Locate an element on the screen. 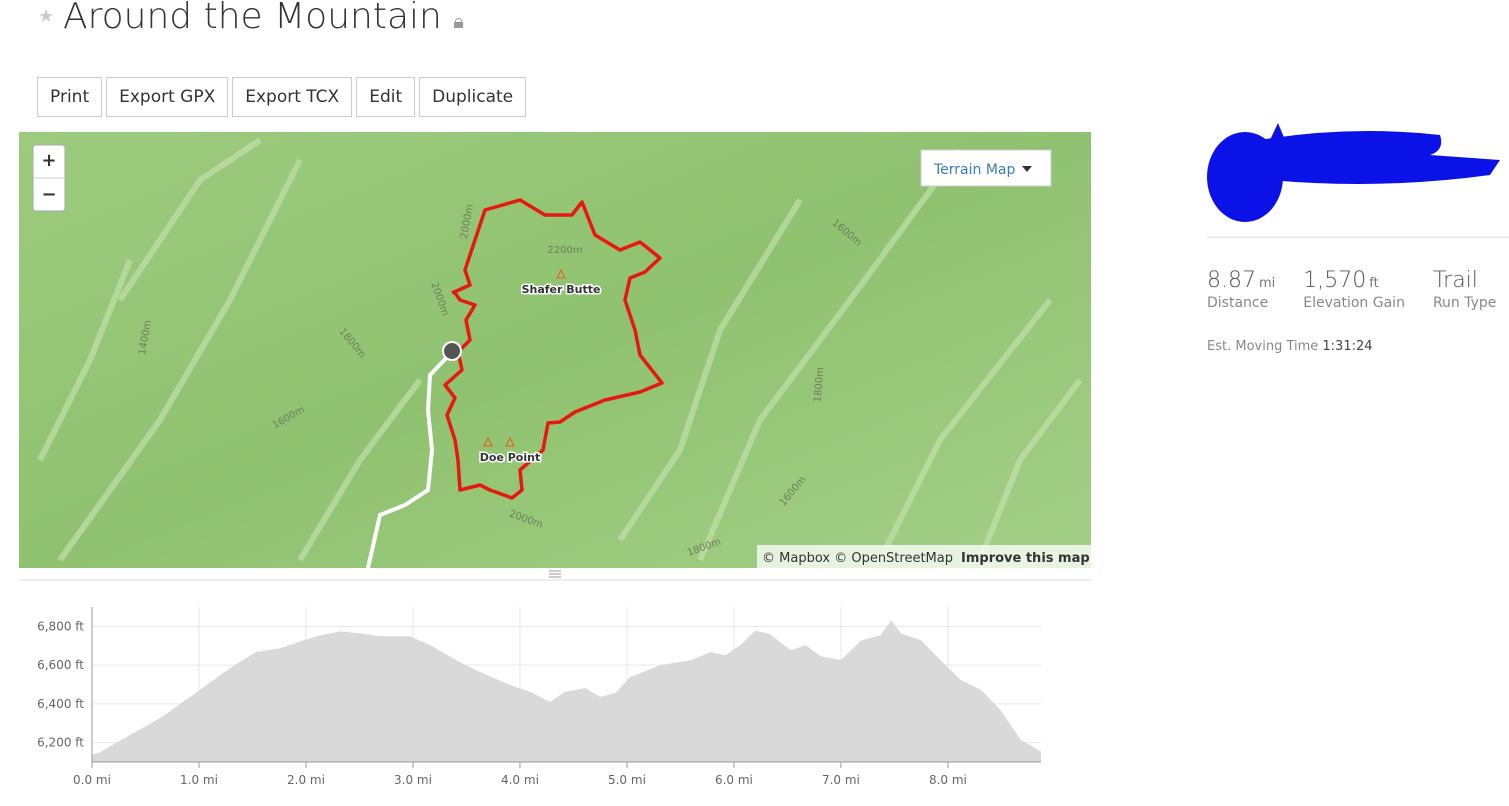 The width and height of the screenshot is (1509, 806). stat-label: Distance is located at coordinates (1238, 303).